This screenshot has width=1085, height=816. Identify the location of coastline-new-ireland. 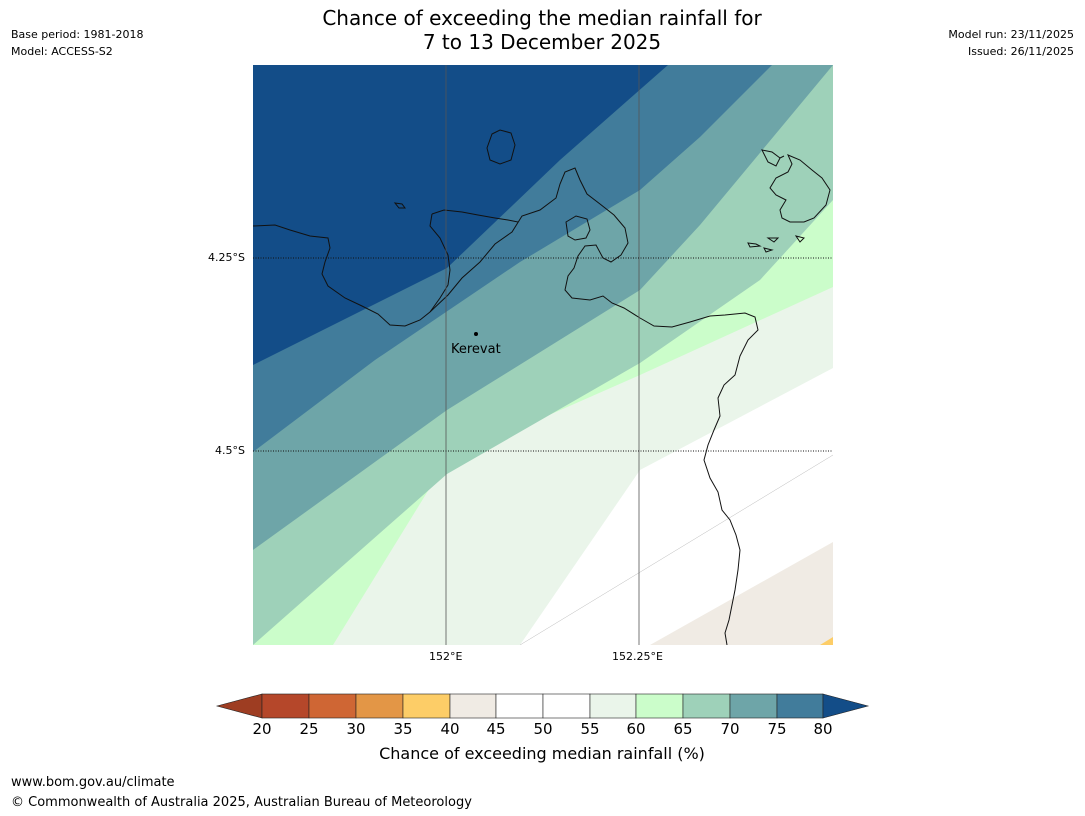
(789, 201).